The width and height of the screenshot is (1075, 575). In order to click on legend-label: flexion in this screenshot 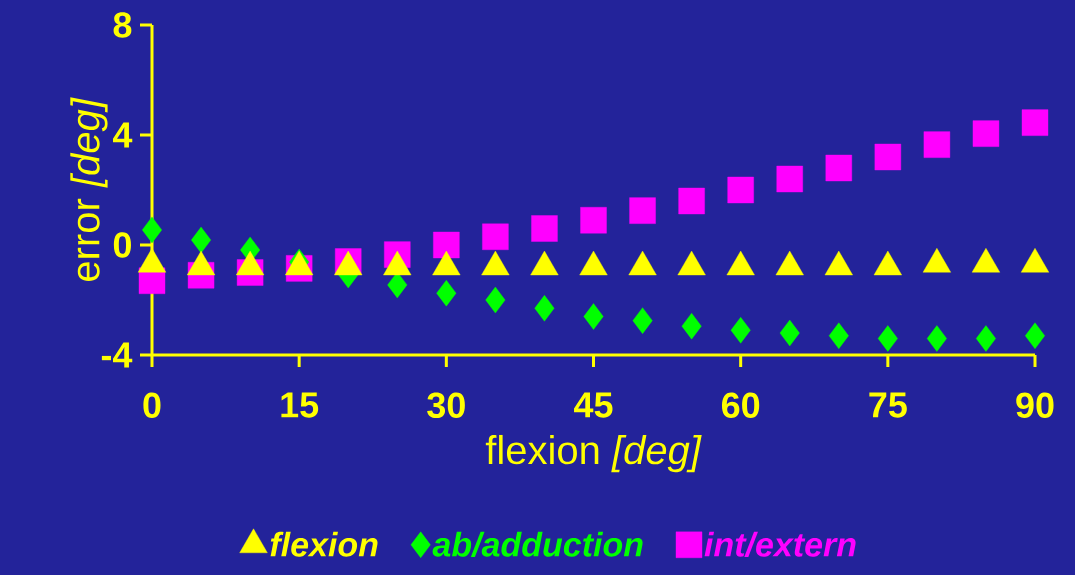, I will do `click(324, 544)`.